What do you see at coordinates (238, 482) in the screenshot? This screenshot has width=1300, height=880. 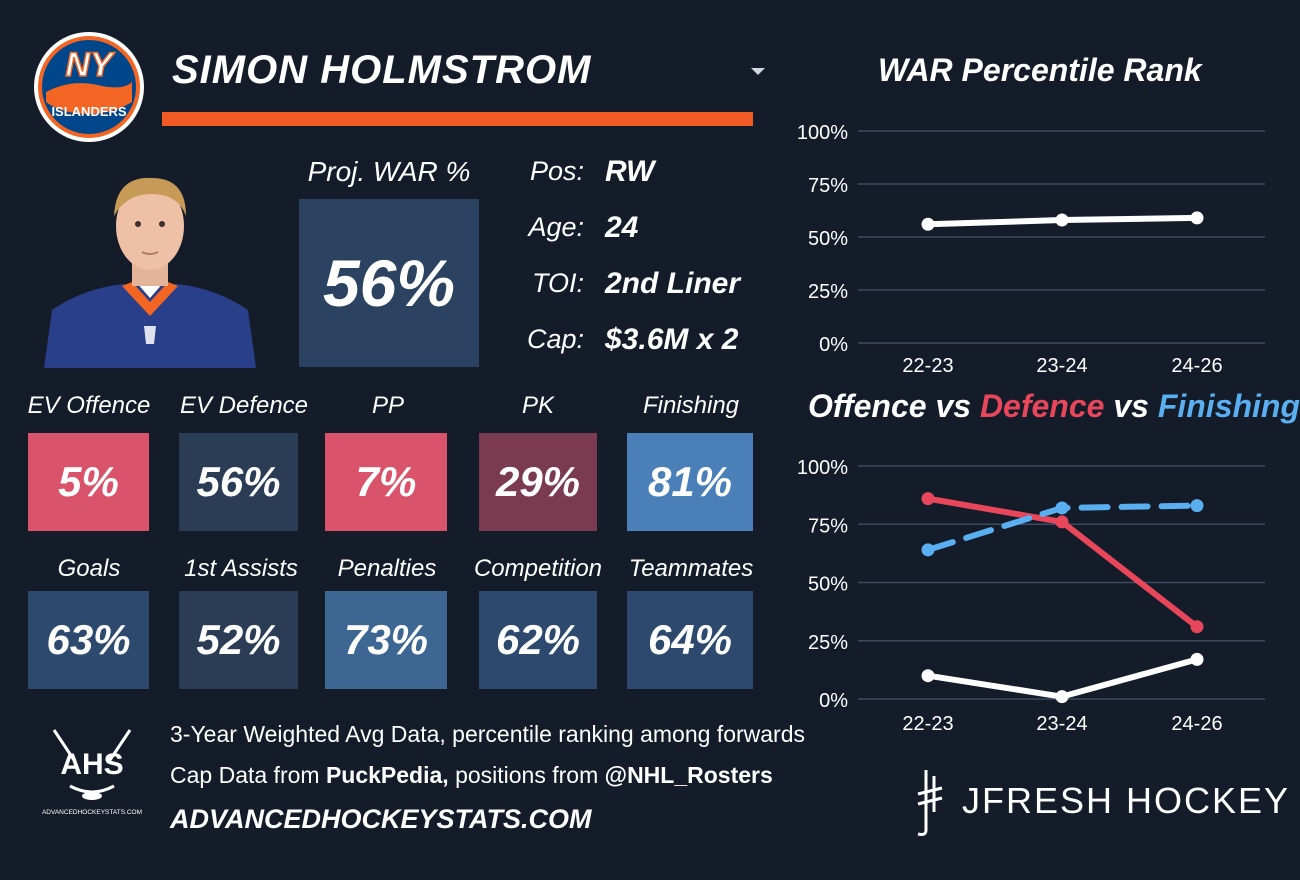 I see `ev-defence-tile: 56%` at bounding box center [238, 482].